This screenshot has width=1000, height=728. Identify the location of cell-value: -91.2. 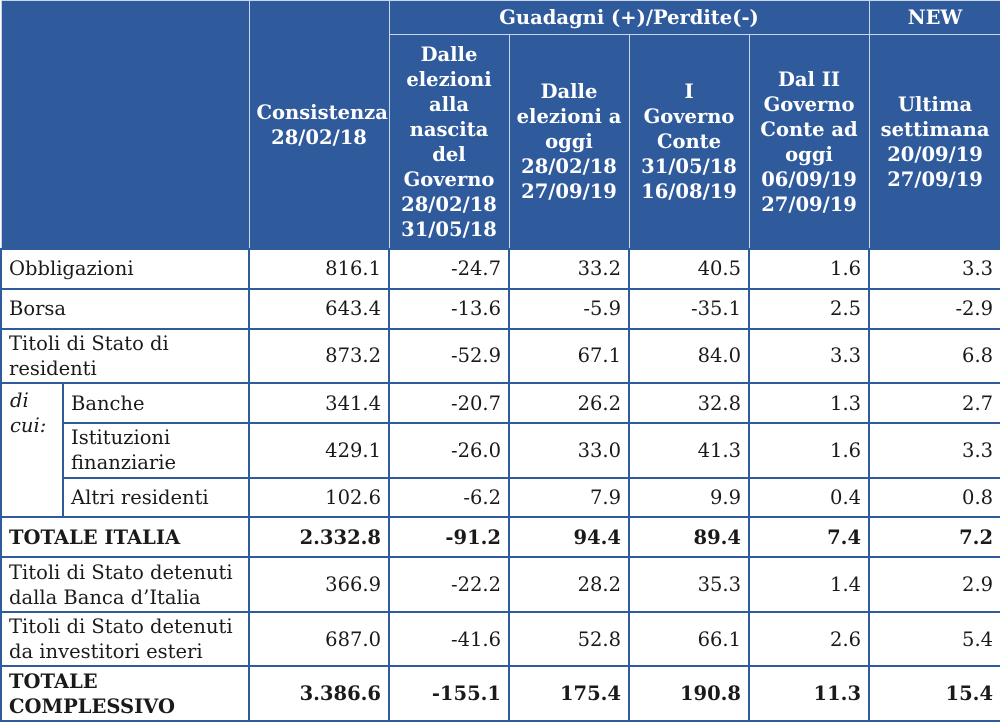
(449, 537).